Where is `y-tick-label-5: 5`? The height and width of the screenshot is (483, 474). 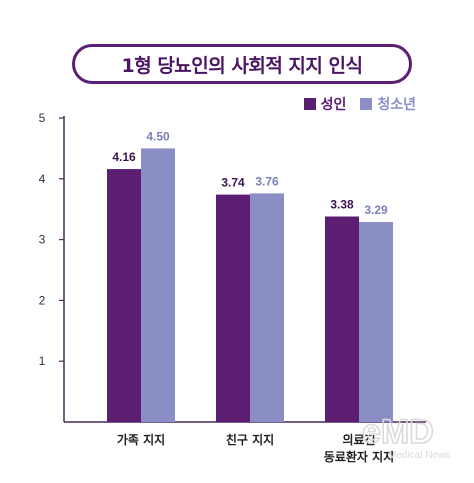 y-tick-label-5: 5 is located at coordinates (42, 118).